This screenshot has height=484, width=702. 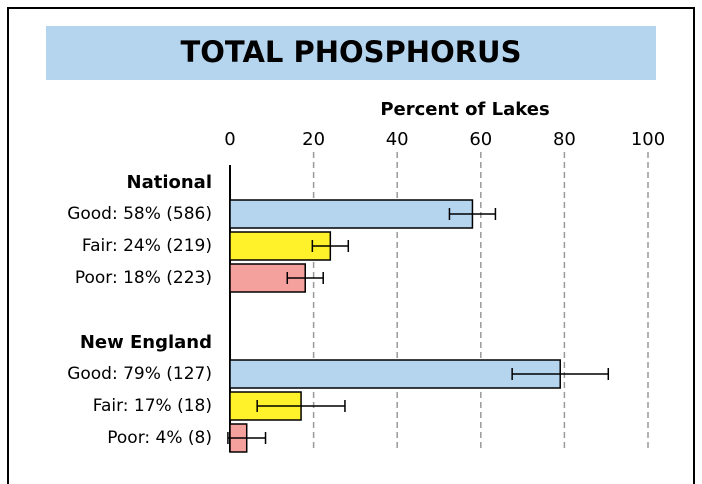 I want to click on x-tick-label: 100, so click(x=648, y=139).